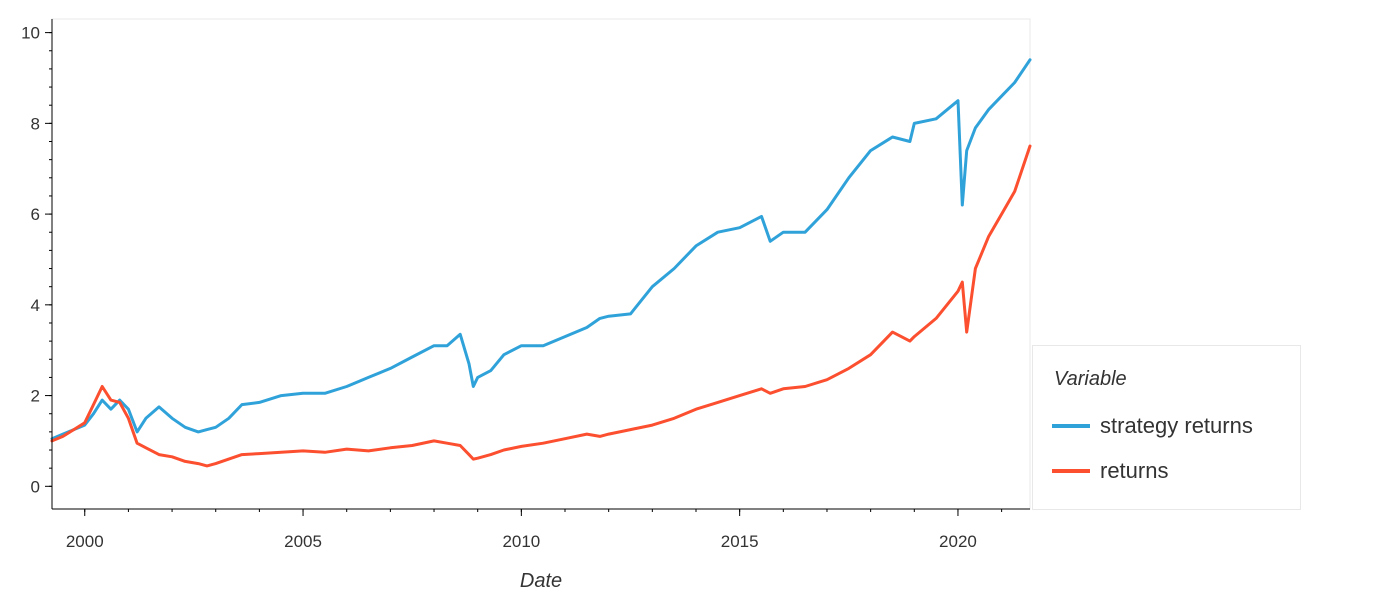 This screenshot has width=1400, height=600. What do you see at coordinates (541, 581) in the screenshot?
I see `x-axis-title: Date` at bounding box center [541, 581].